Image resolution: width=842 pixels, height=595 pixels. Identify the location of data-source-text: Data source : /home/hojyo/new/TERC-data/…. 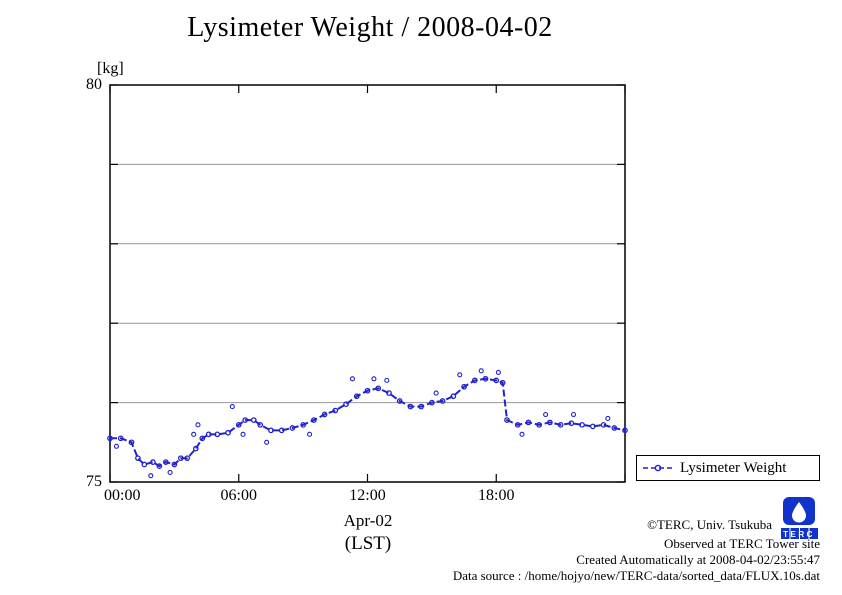
(636, 575).